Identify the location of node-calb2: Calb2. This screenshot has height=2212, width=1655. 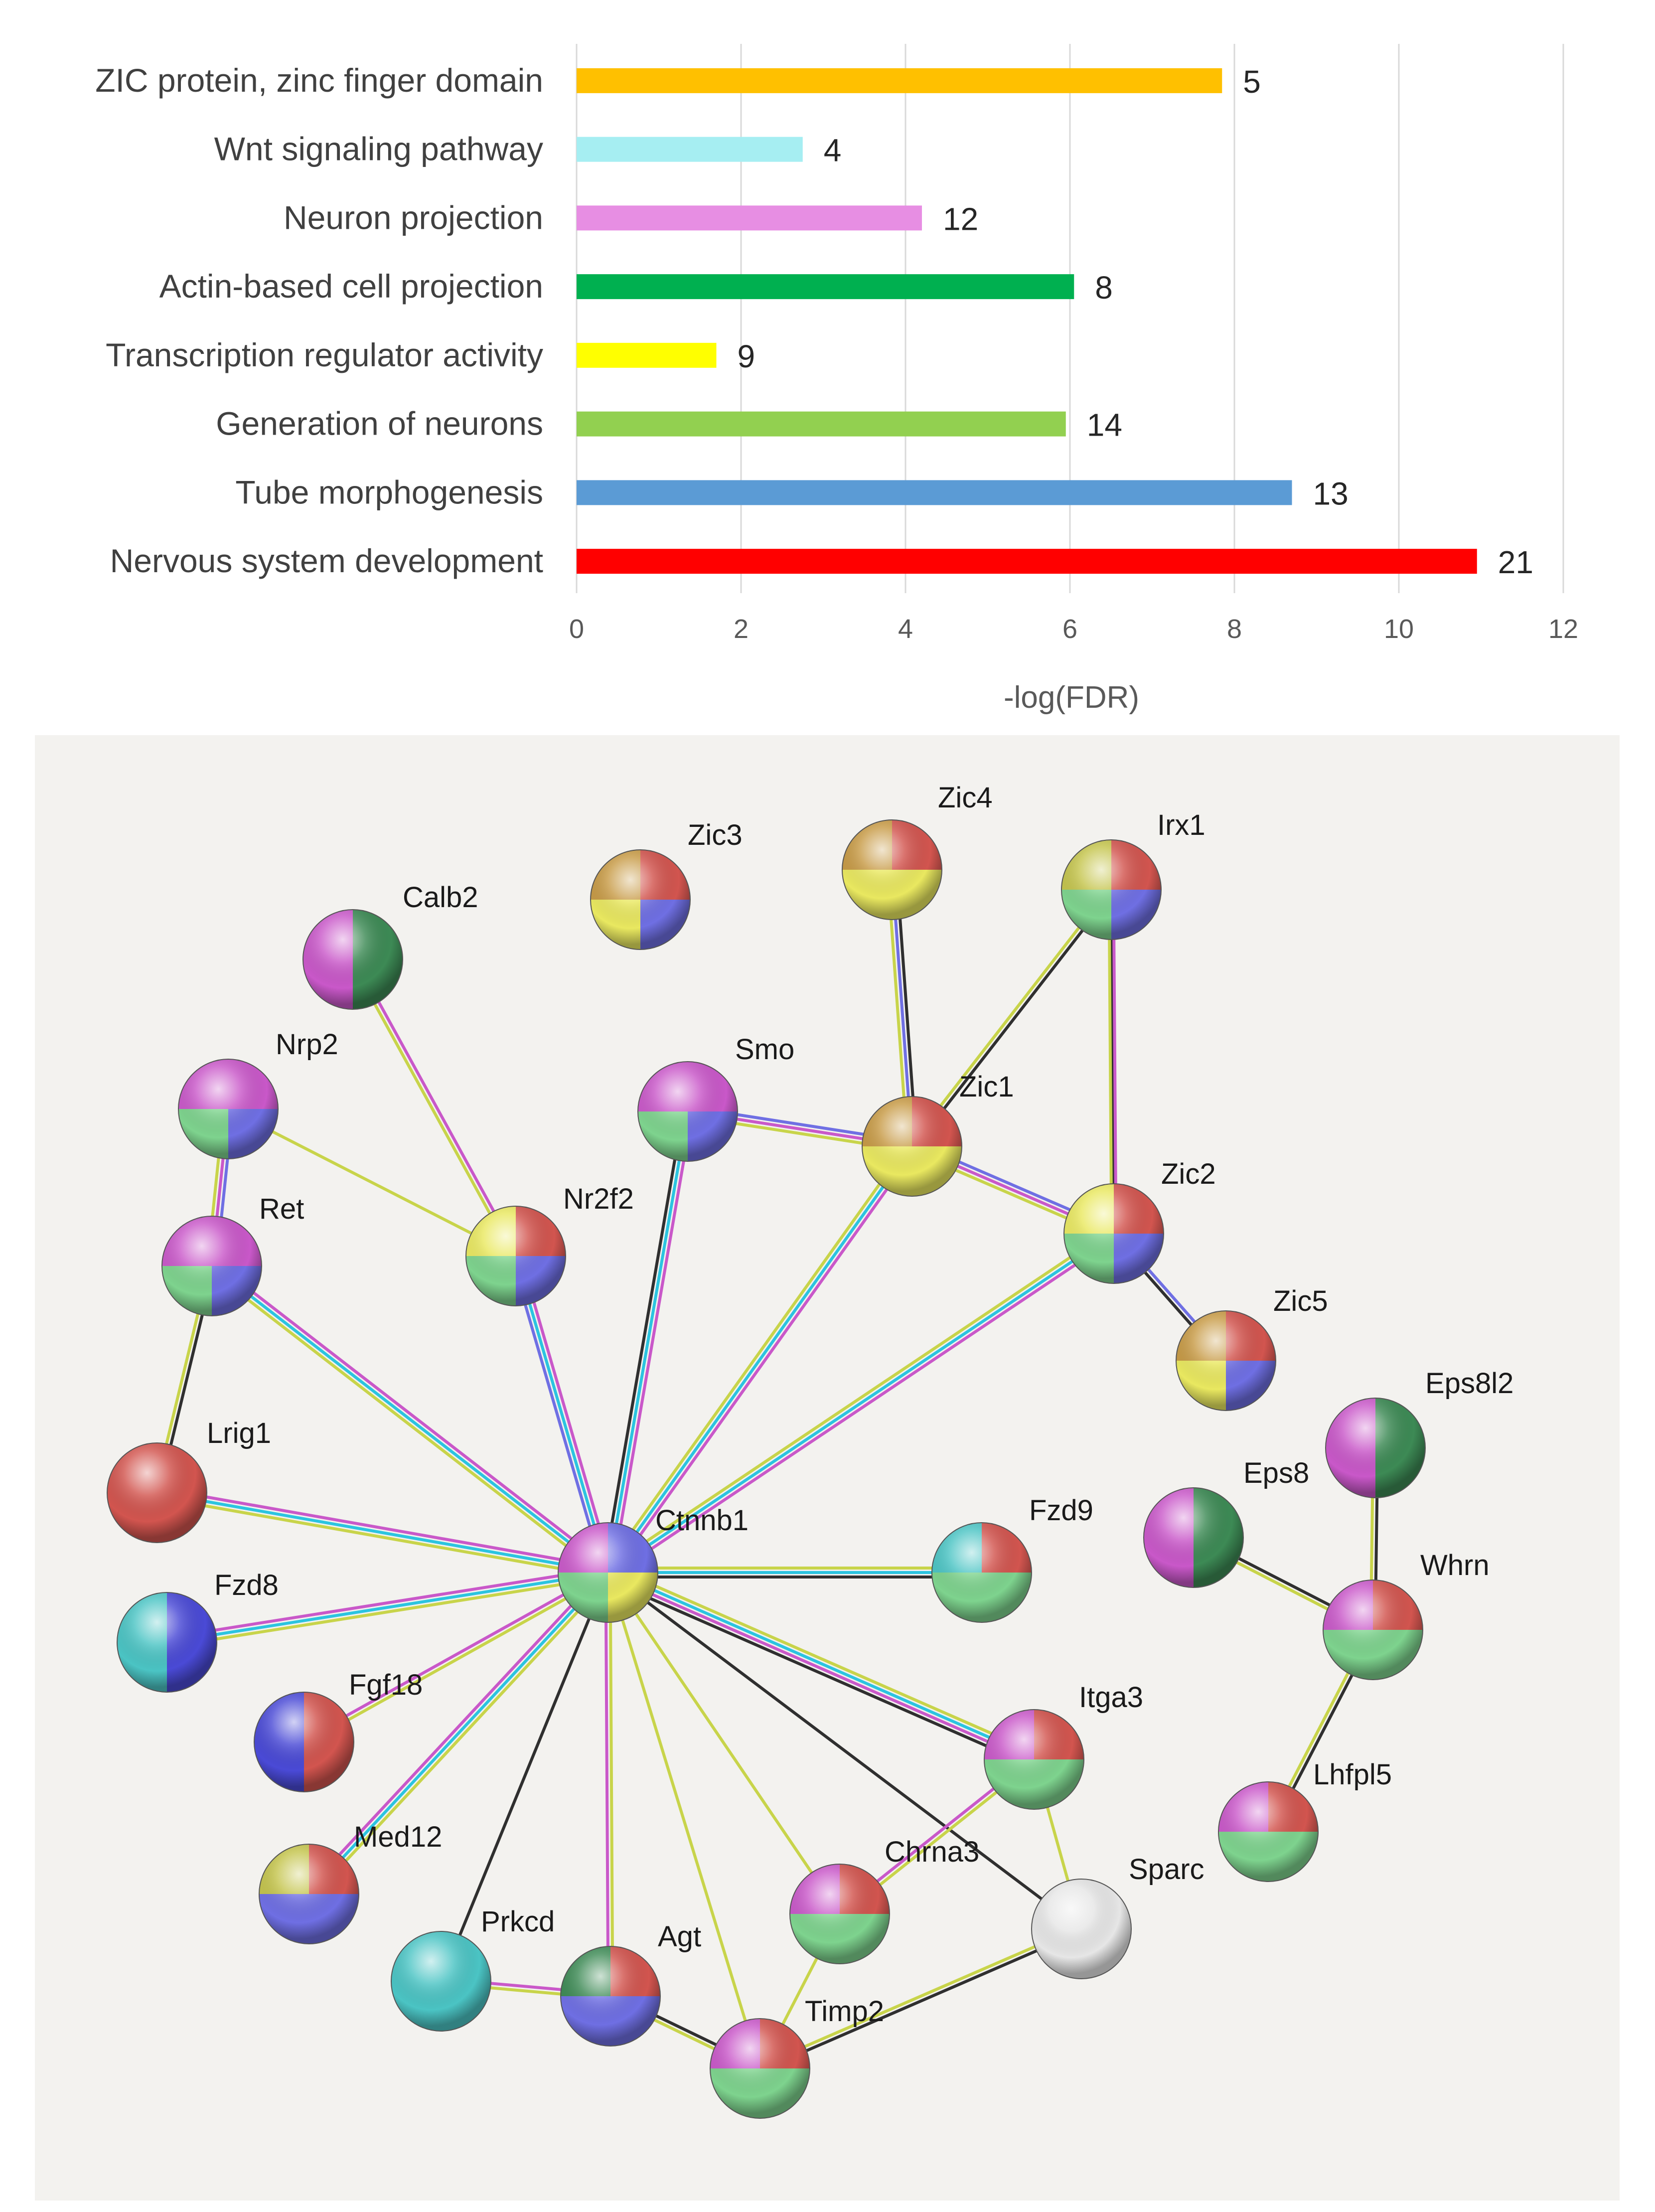
(390, 945).